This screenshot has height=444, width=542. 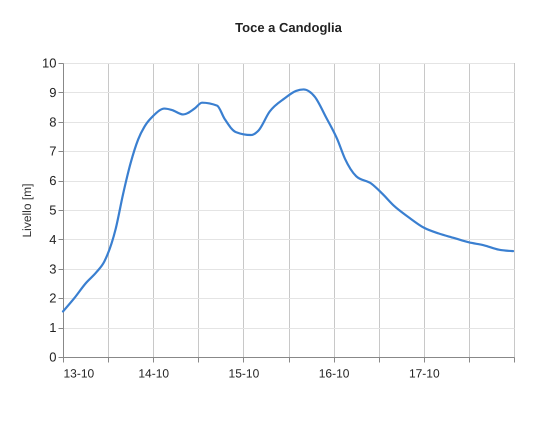 What do you see at coordinates (52, 122) in the screenshot?
I see `y-tick-label: 8` at bounding box center [52, 122].